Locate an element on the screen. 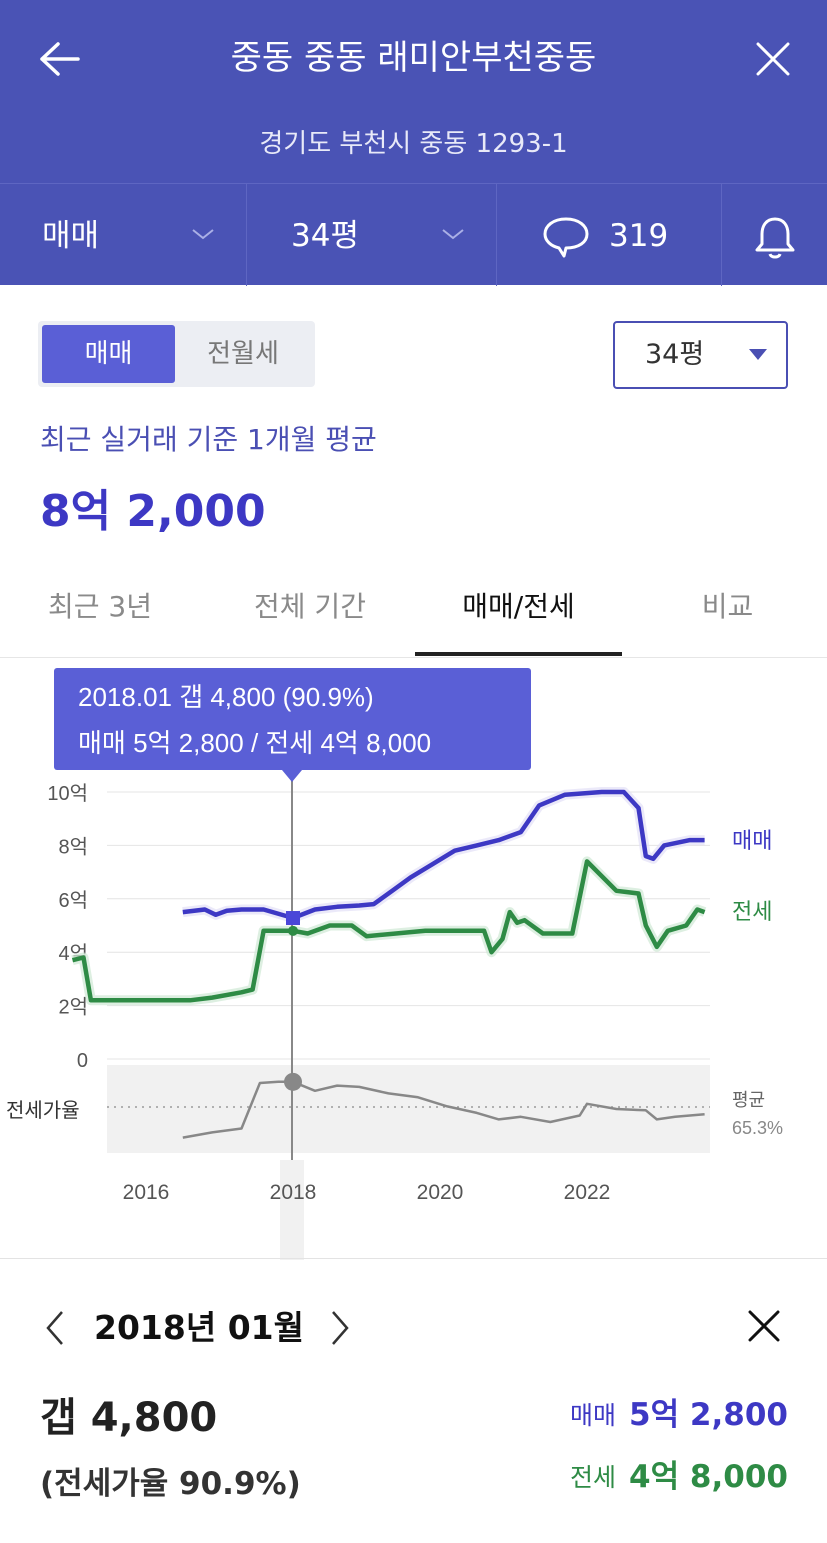 The image size is (827, 1543). gap-value: 갭 4,800 is located at coordinates (129, 1418).